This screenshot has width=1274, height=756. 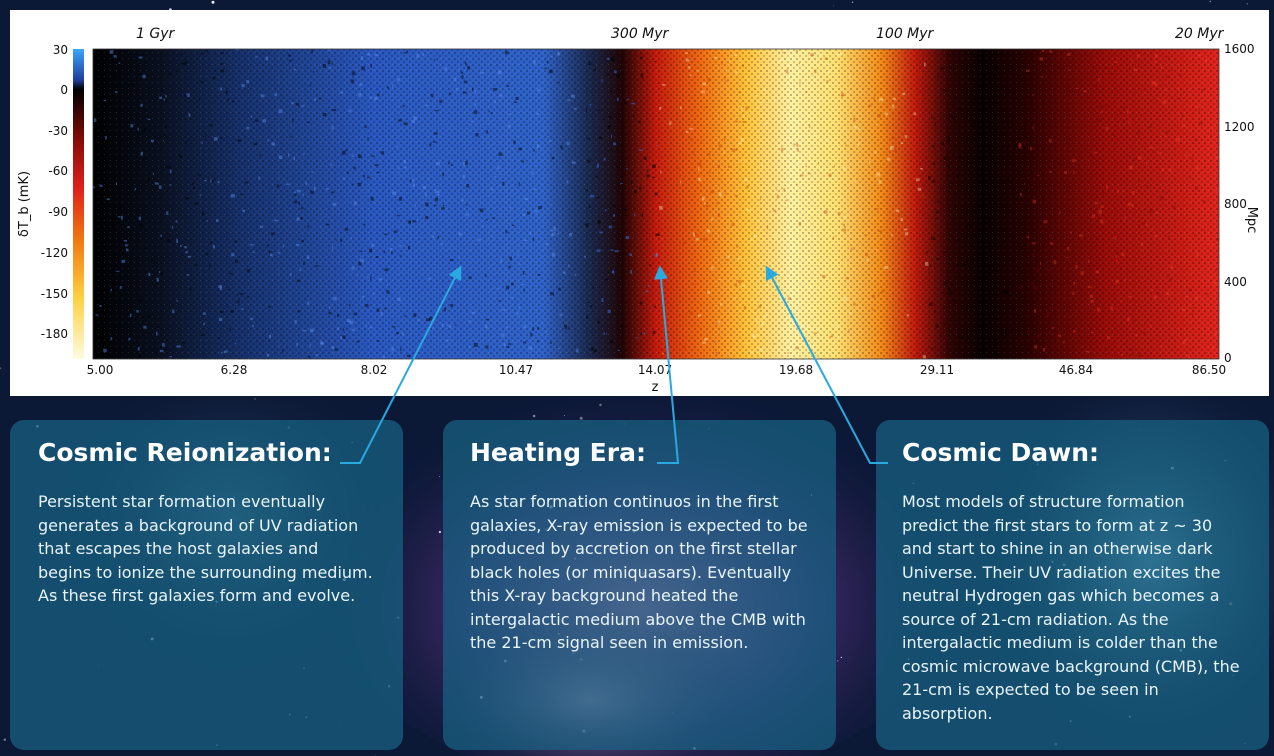 What do you see at coordinates (1209, 370) in the screenshot?
I see `x-tick: 86.50` at bounding box center [1209, 370].